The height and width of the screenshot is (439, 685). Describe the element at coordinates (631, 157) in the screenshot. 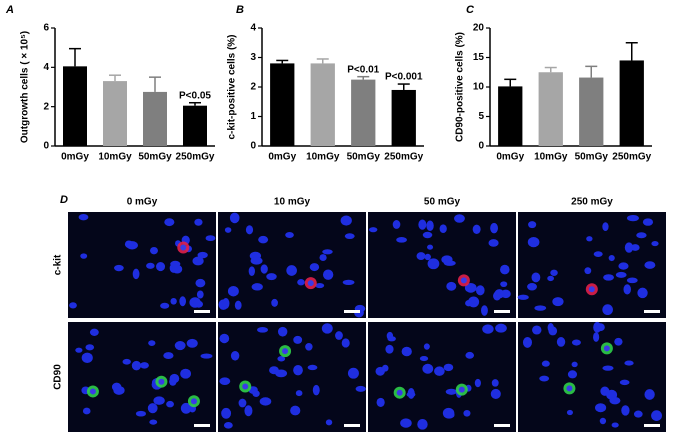

I see `x-tick-label: 250mGy` at that location.